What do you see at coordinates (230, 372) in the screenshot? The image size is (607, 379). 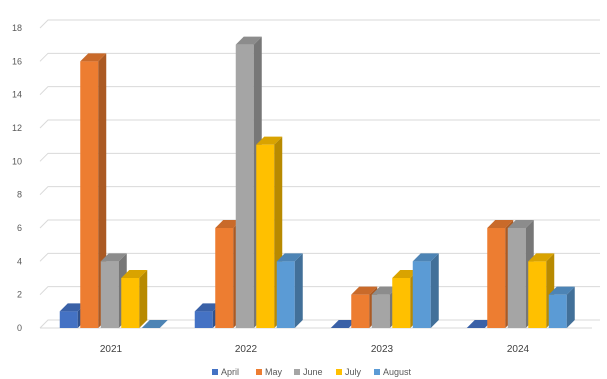 I see `legend-label: April` at bounding box center [230, 372].